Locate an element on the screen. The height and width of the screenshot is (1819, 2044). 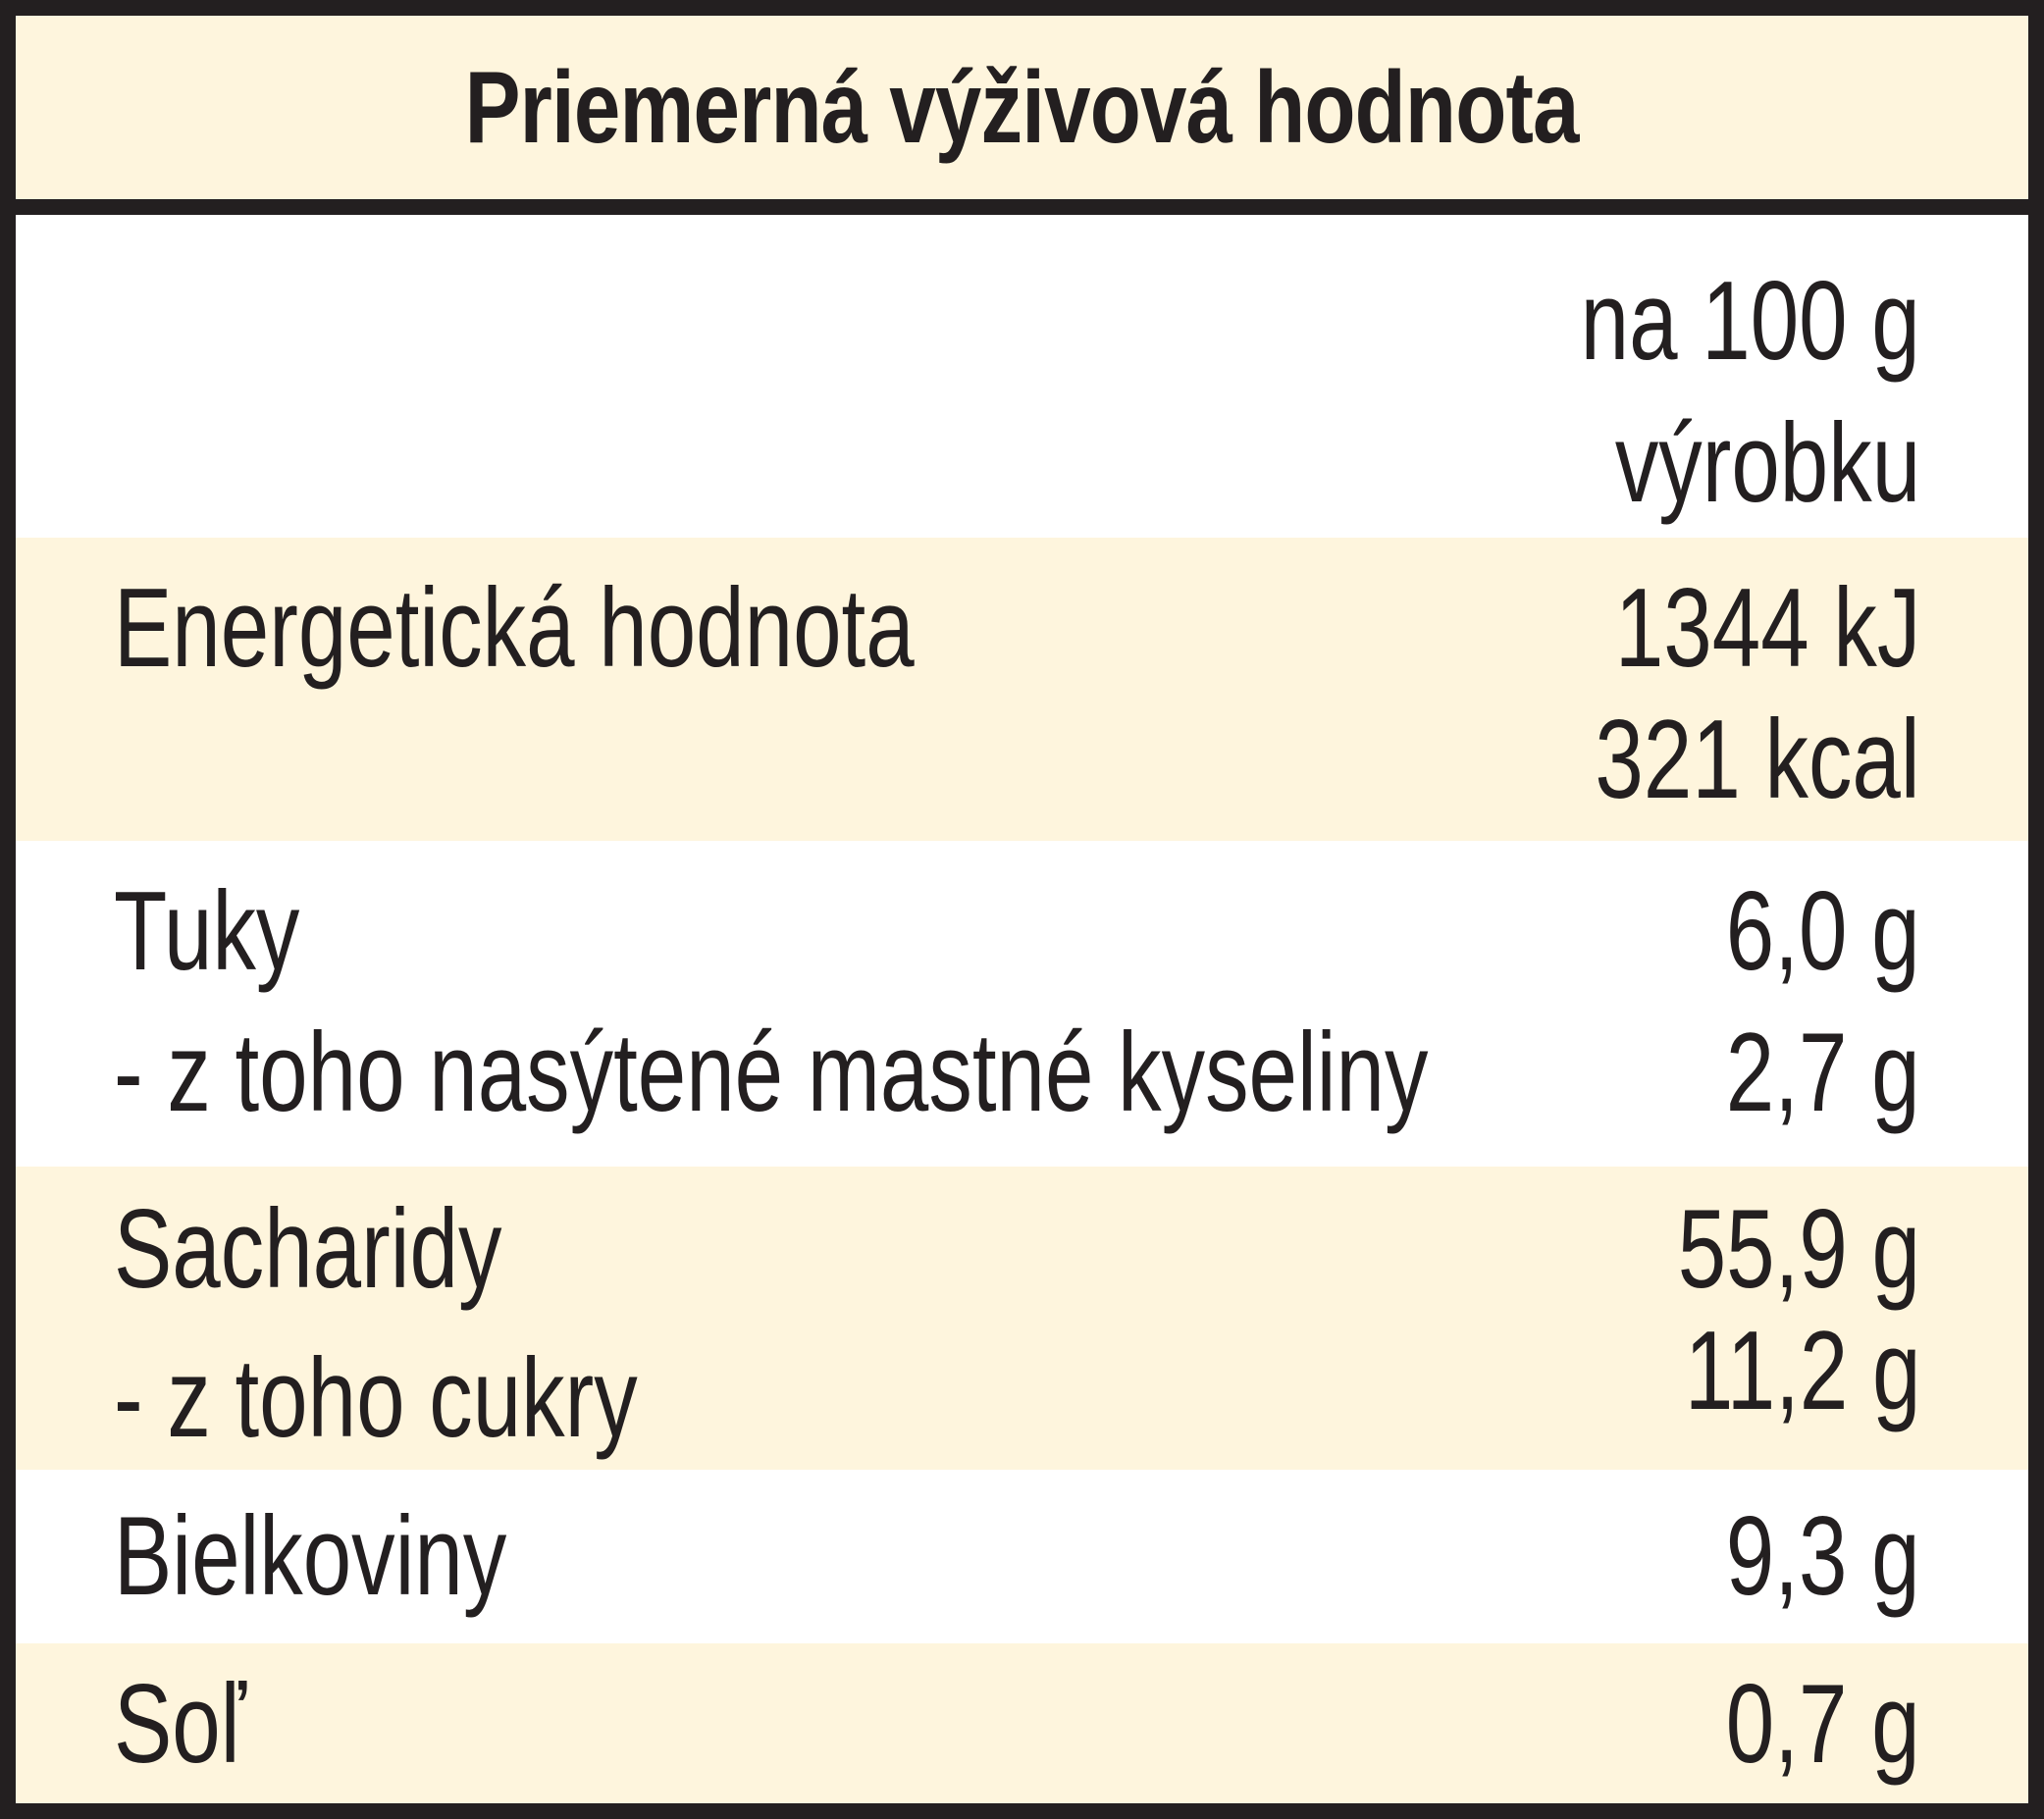
per-amount-line2: výrobku is located at coordinates (1767, 464).